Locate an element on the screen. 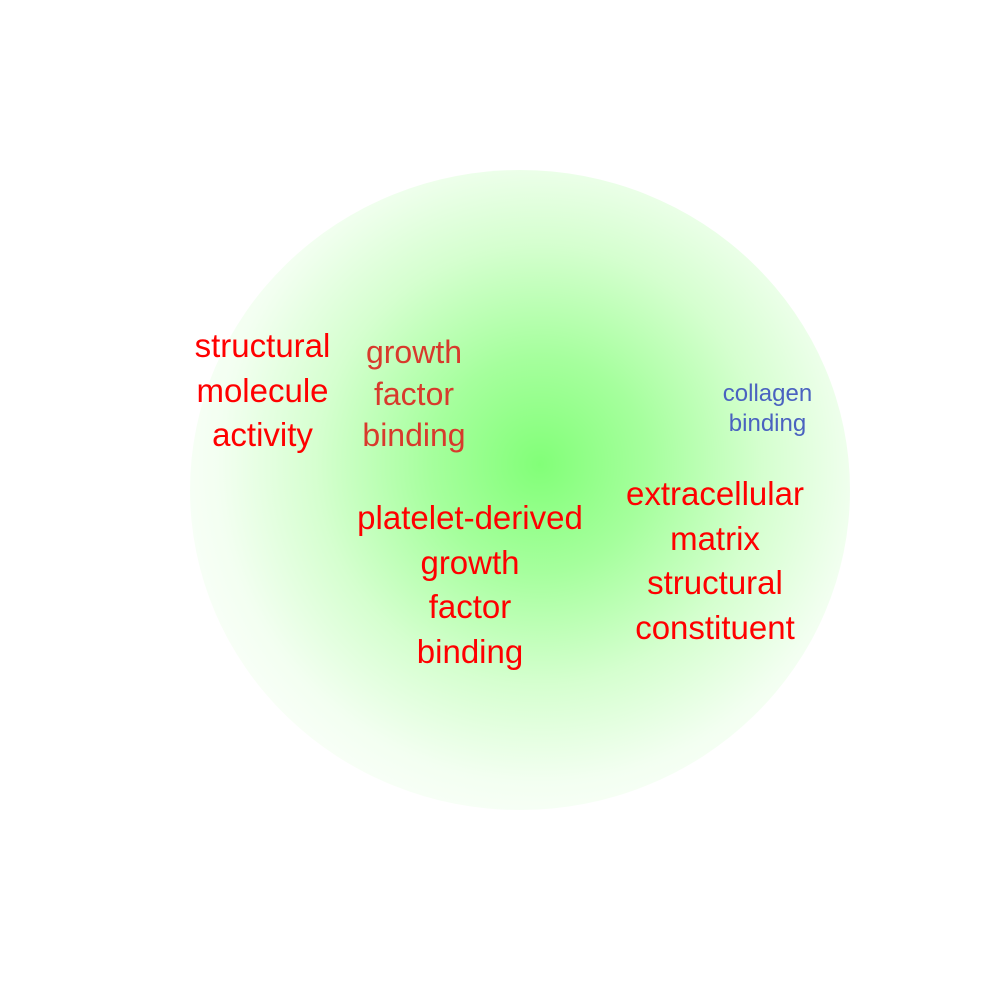 This screenshot has width=1000, height=1000. term-line: matrix is located at coordinates (715, 538).